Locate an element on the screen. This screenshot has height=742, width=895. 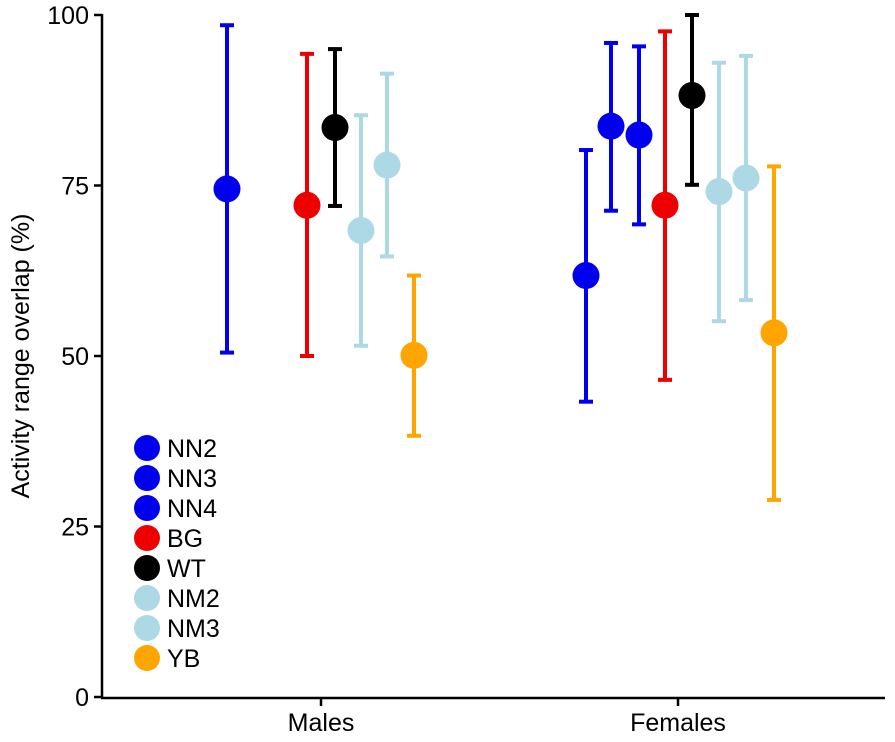
point-nn3-females is located at coordinates (611, 126).